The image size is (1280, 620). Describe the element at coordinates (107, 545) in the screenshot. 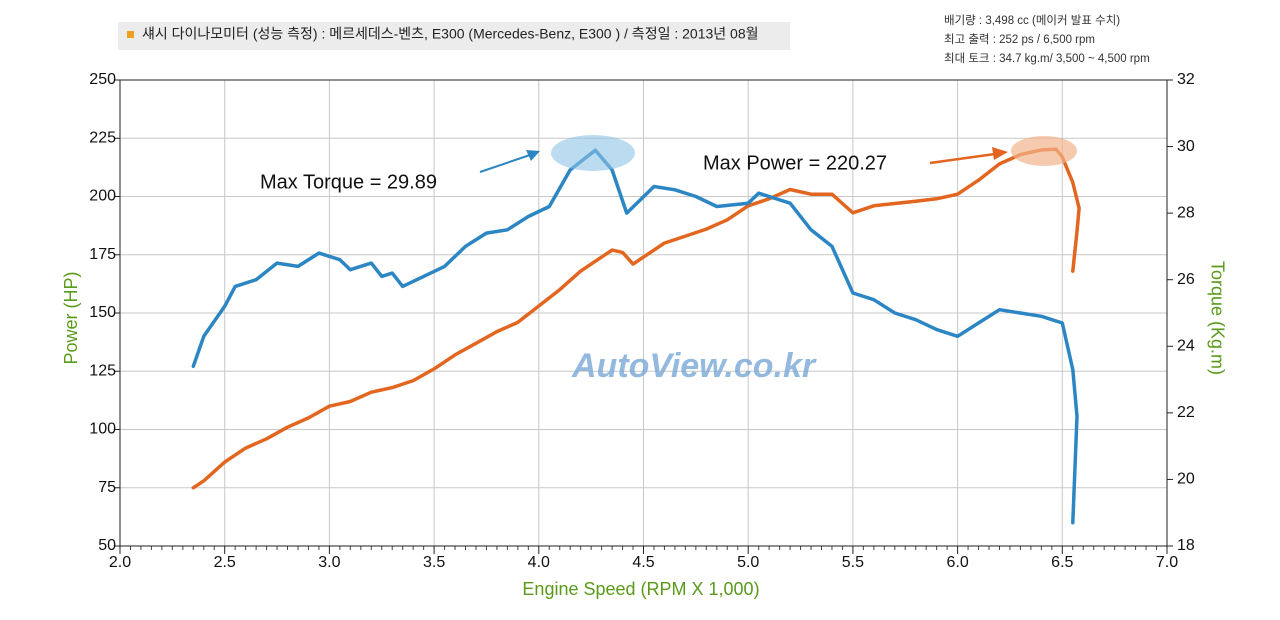

I see `y-tick-label: 50` at that location.